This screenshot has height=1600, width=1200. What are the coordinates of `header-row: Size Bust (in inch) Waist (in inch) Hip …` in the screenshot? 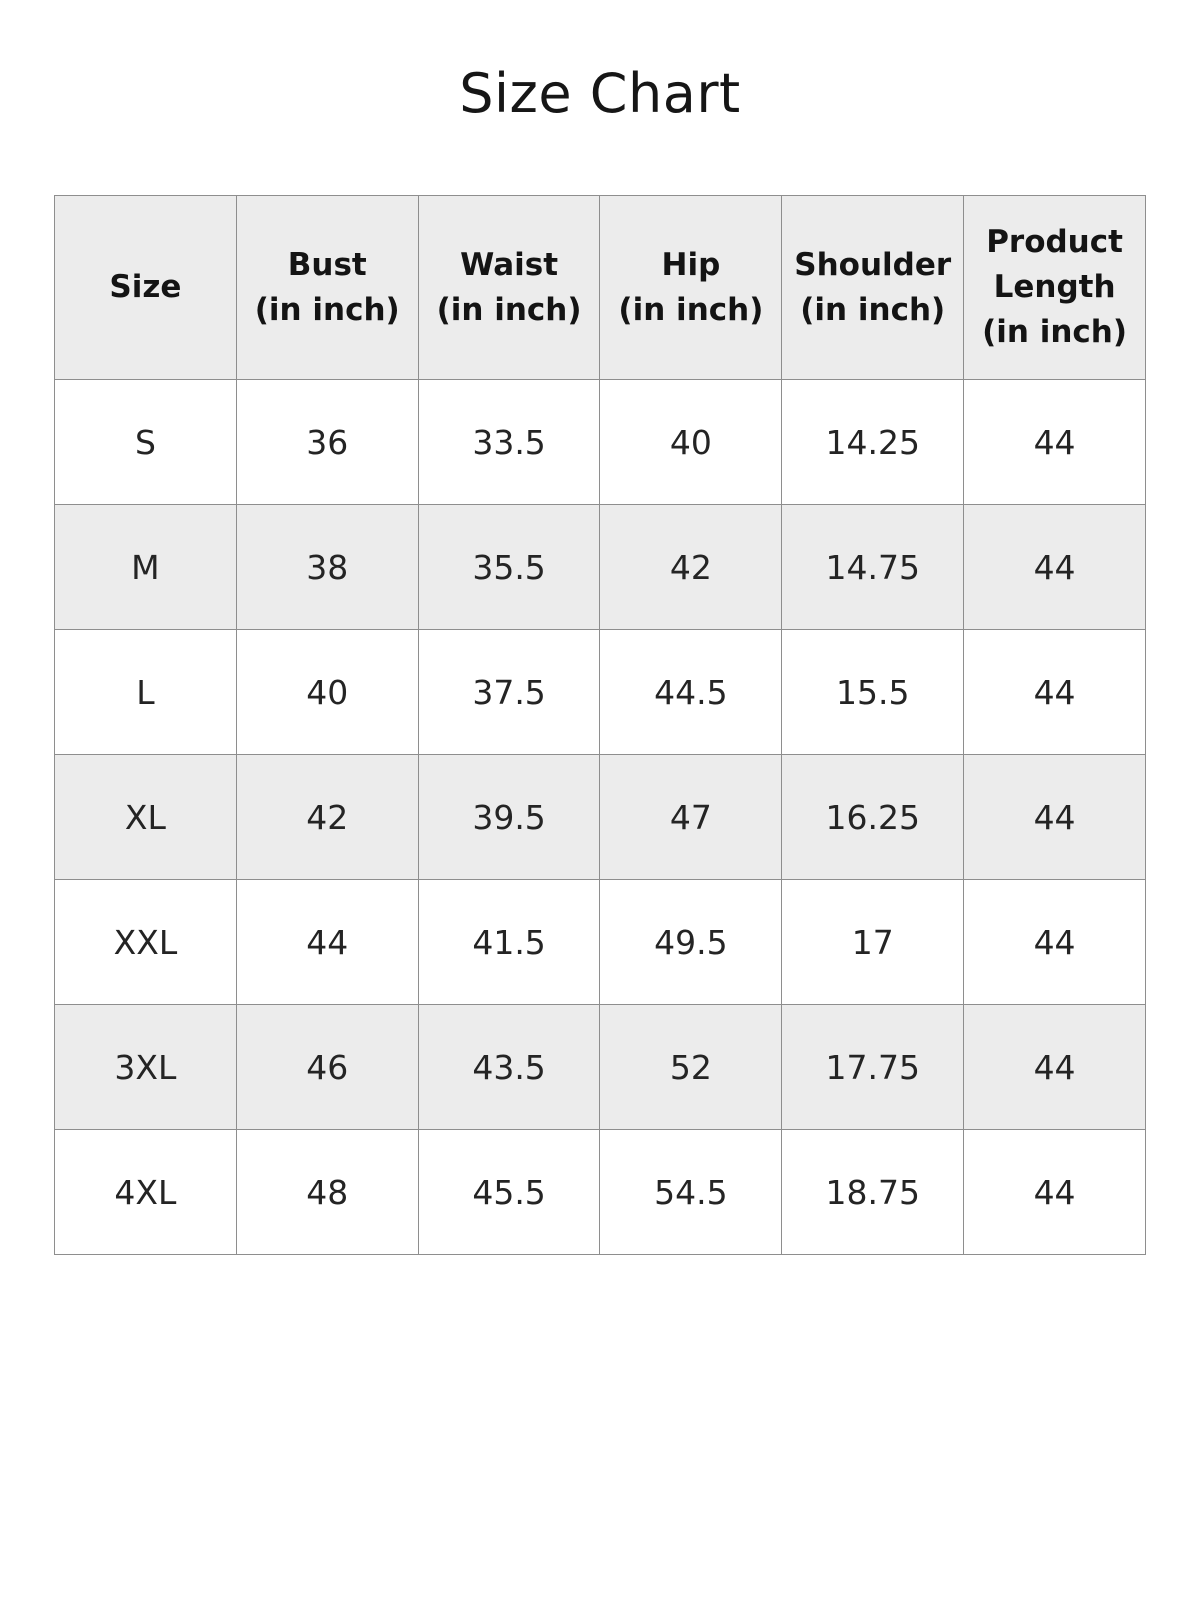 It's located at (600, 287).